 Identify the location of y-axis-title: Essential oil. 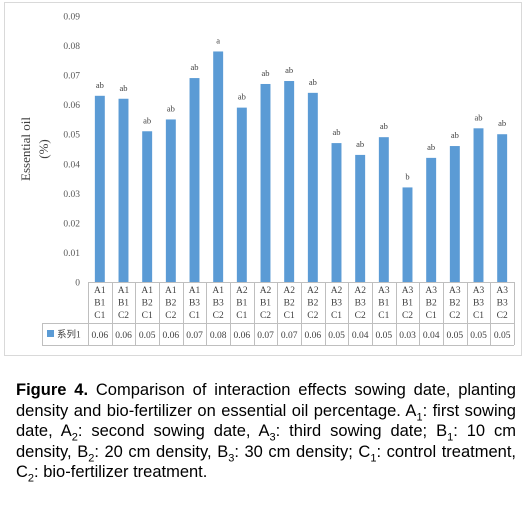
(25, 149).